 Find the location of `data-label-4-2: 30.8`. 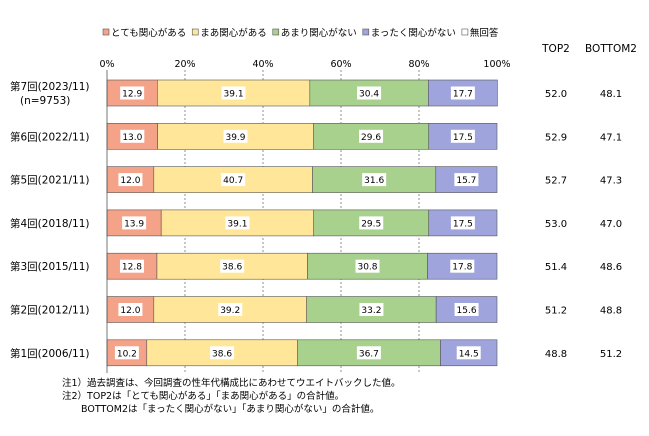

data-label-4-2: 30.8 is located at coordinates (367, 268).